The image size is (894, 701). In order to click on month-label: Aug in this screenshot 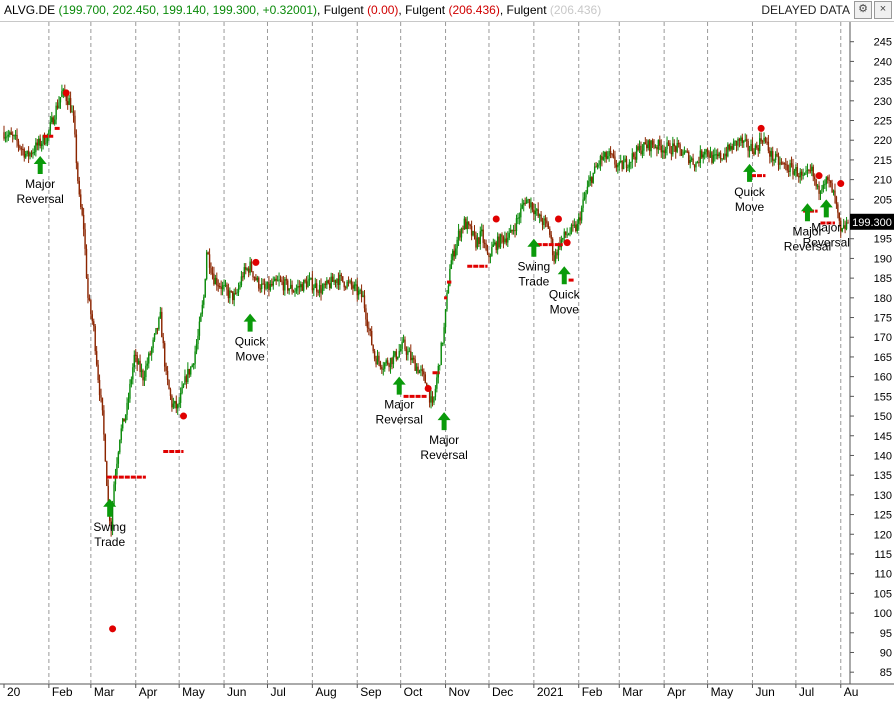, I will do `click(325, 692)`.